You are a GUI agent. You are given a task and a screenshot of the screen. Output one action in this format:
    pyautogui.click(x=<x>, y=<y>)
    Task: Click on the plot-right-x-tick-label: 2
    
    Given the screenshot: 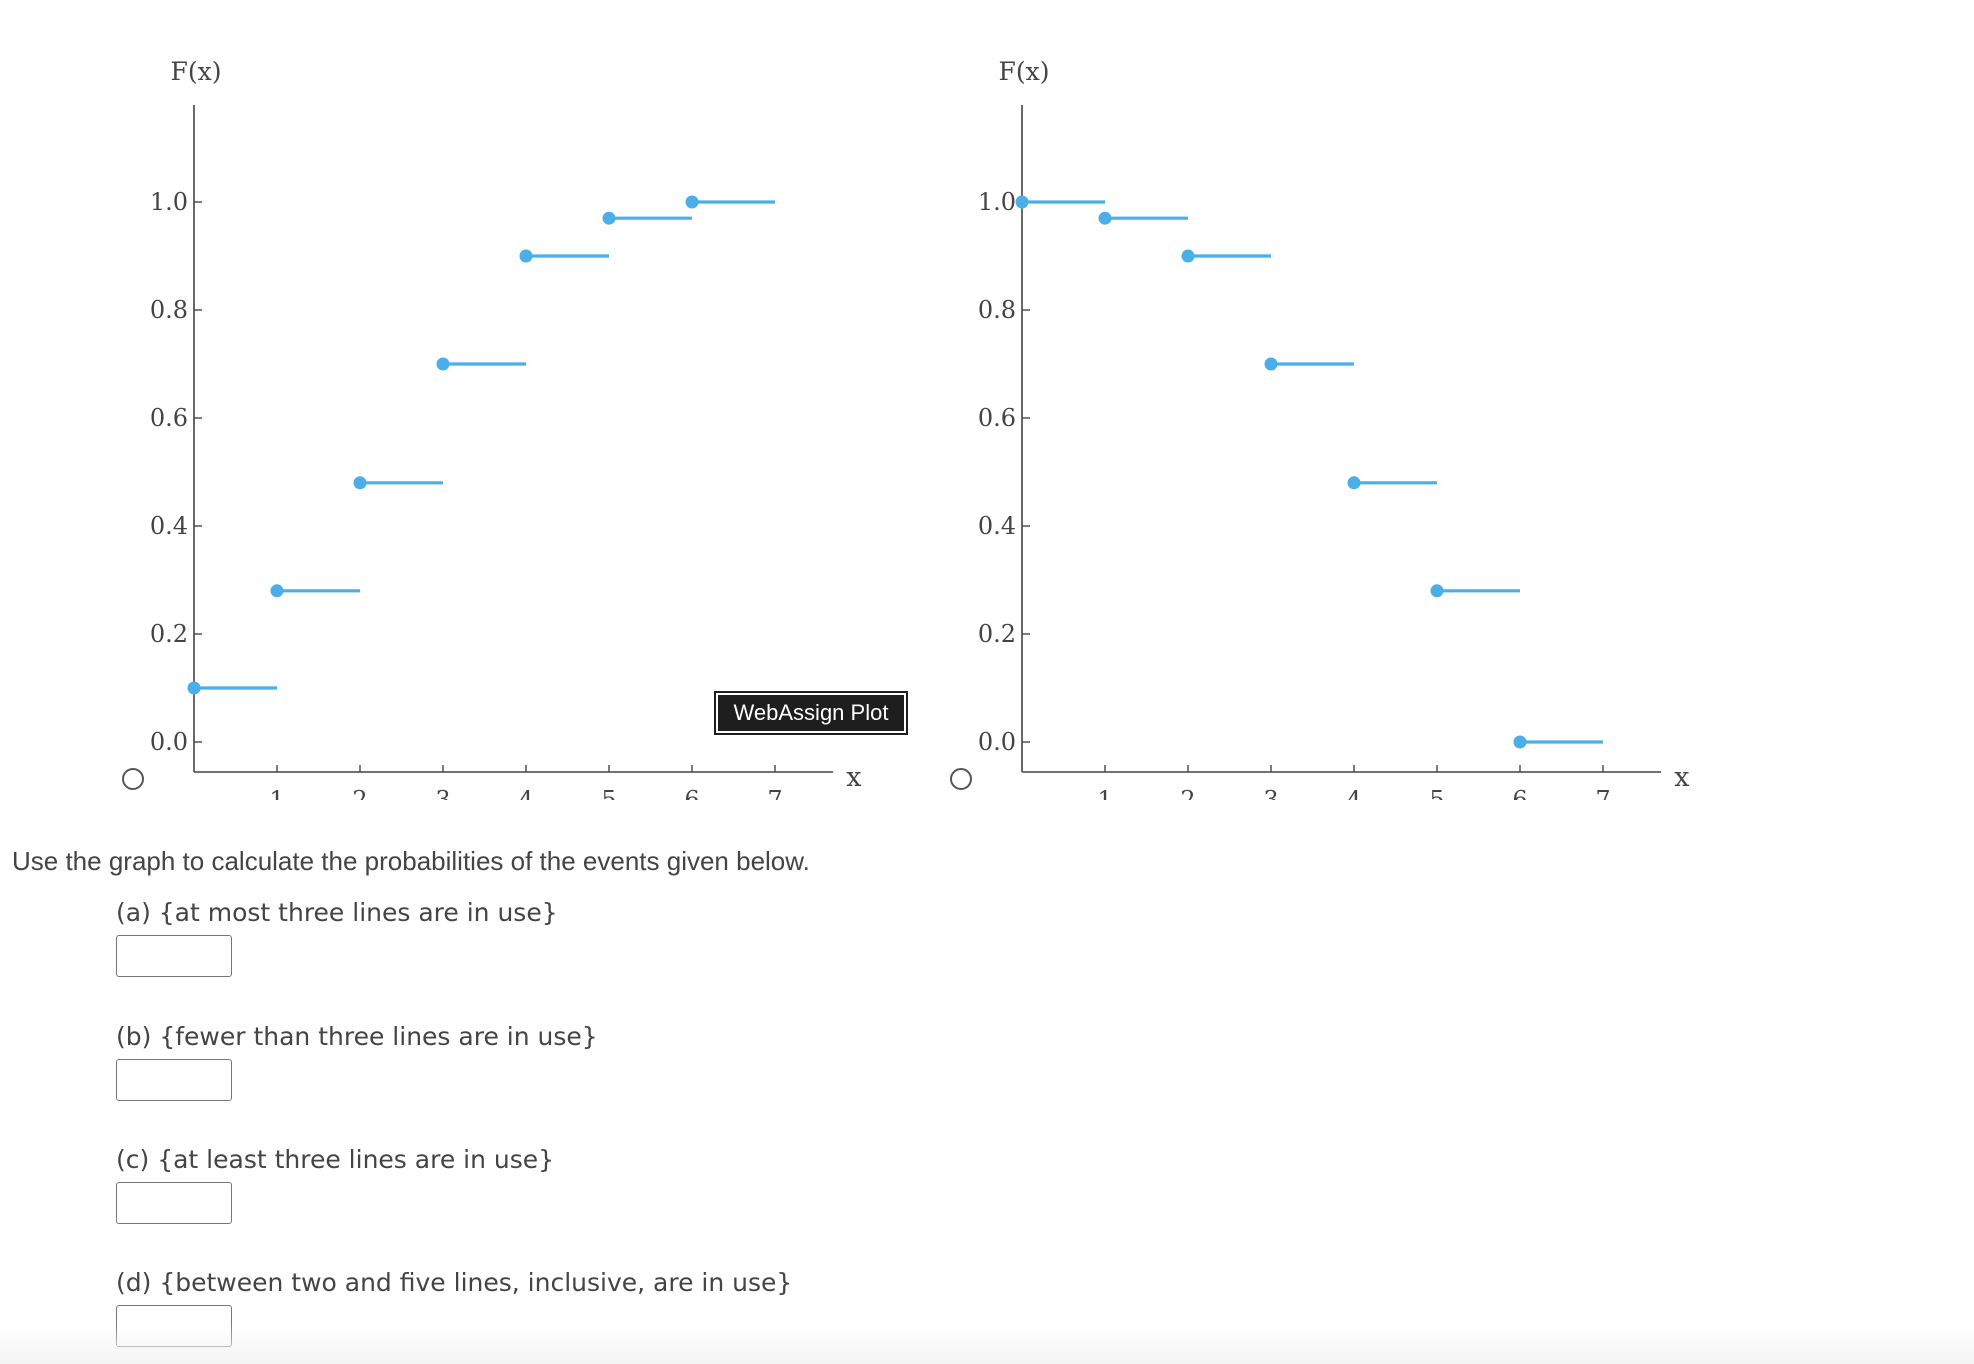 What is the action you would take?
    pyautogui.click(x=1187, y=793)
    